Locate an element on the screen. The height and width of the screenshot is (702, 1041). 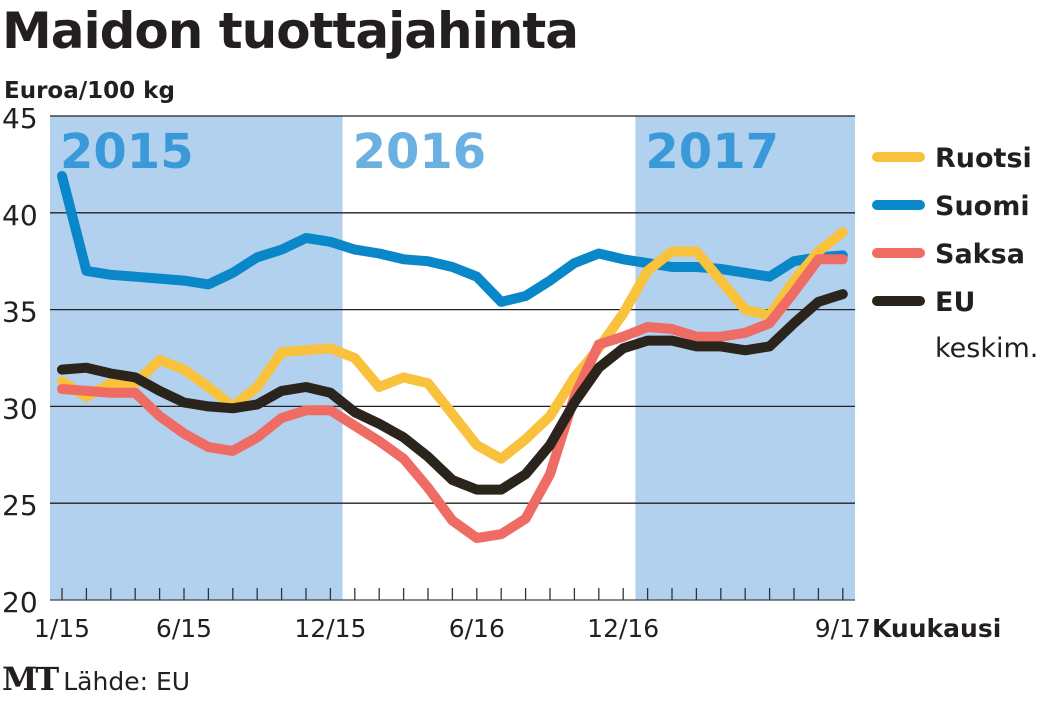
chart-title: Maidon tuottajahinta is located at coordinates (290, 31).